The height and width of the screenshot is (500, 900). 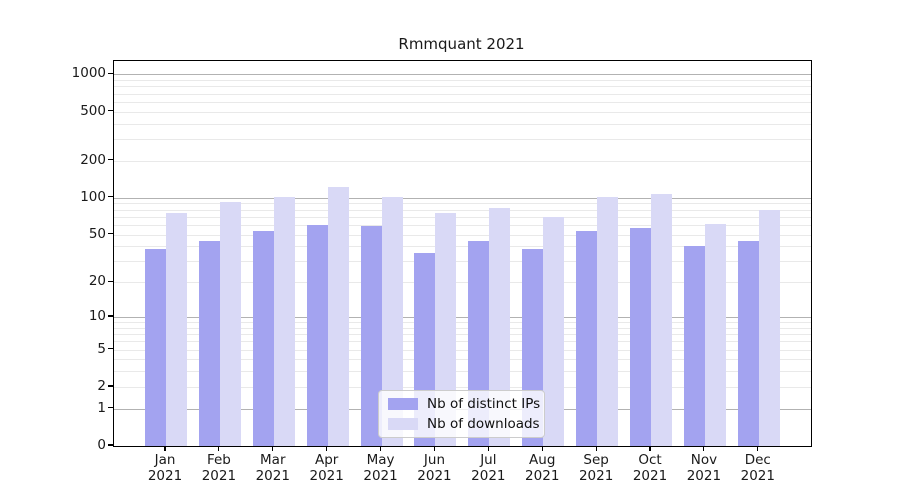 I want to click on bar-downloads-may, so click(x=392, y=321).